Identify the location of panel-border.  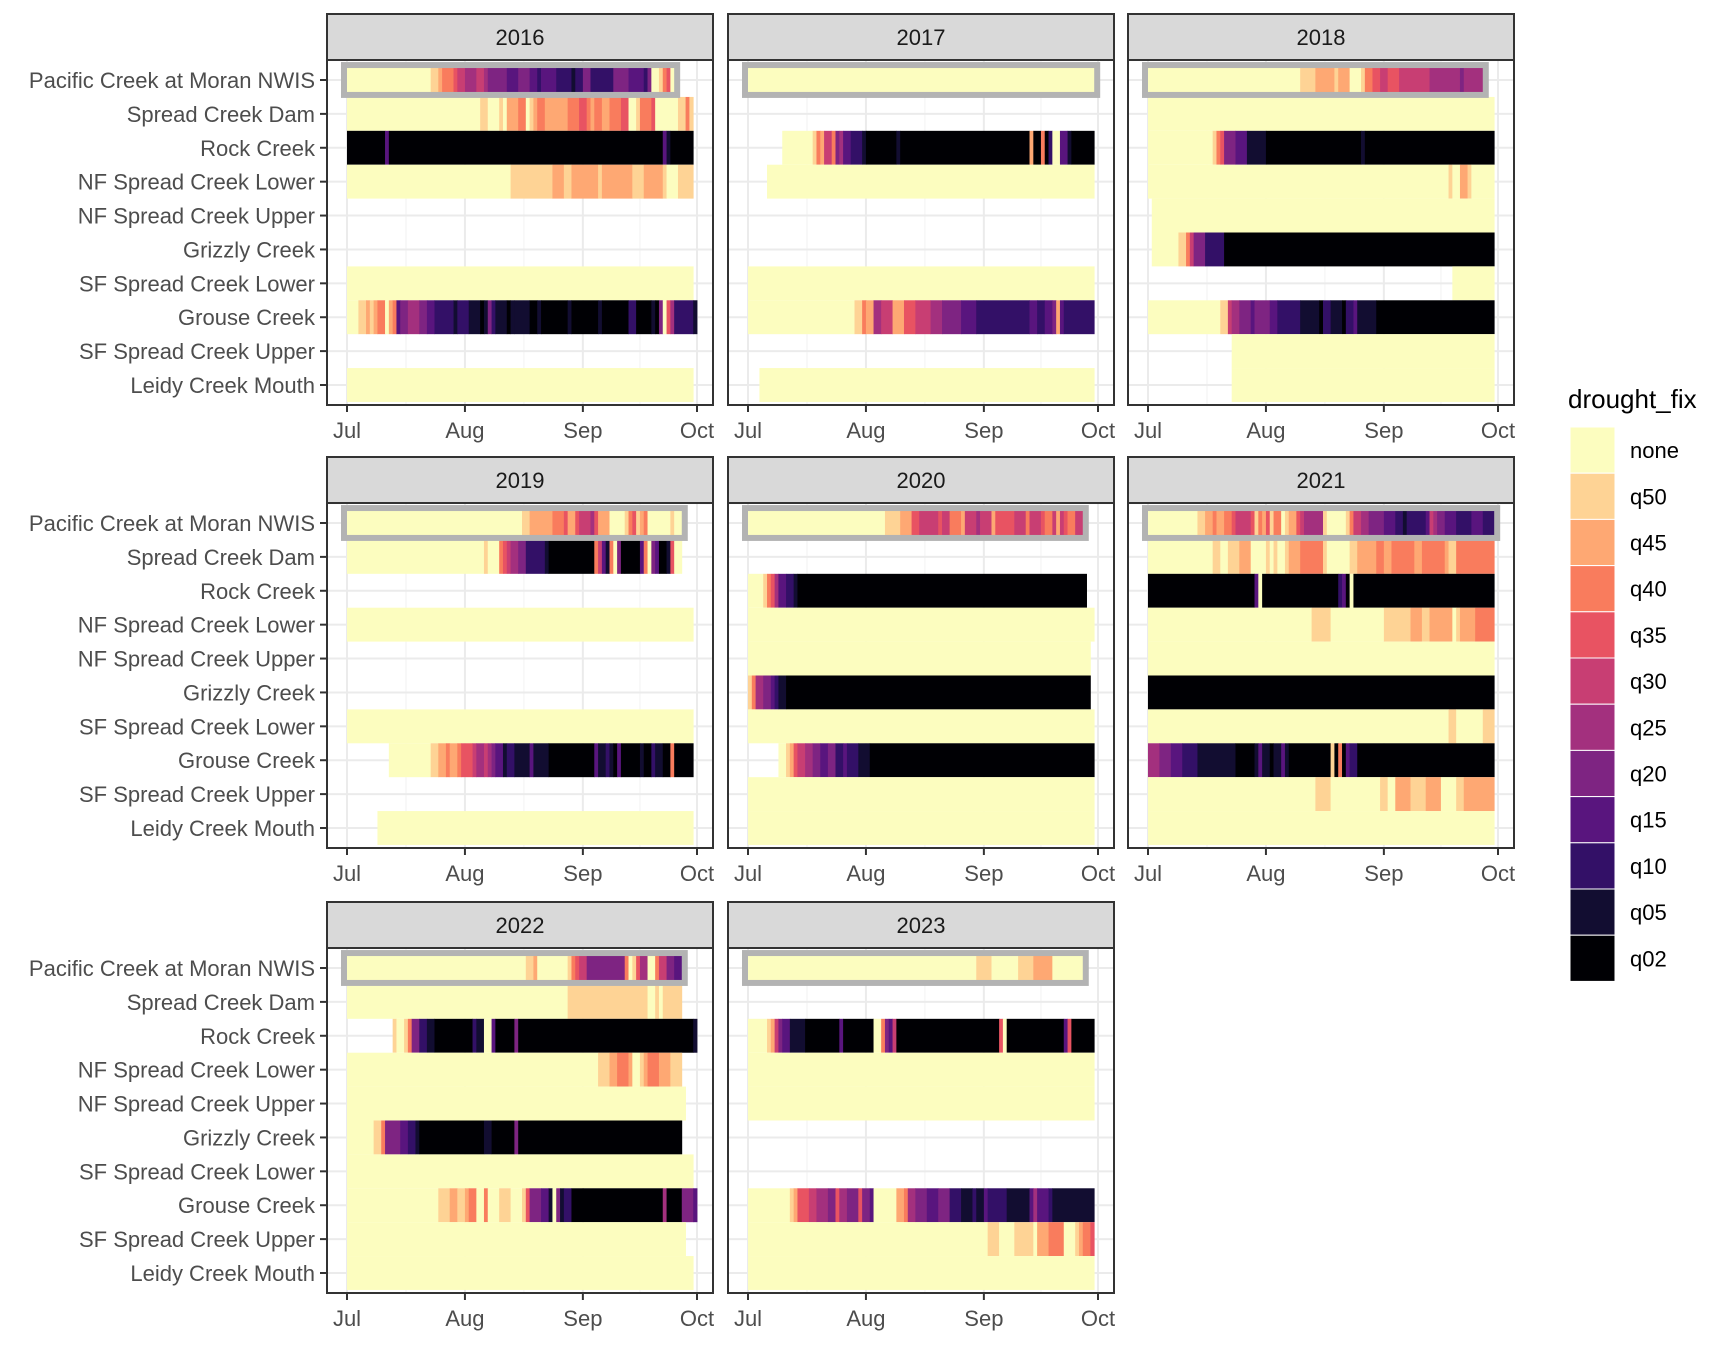
(520, 232).